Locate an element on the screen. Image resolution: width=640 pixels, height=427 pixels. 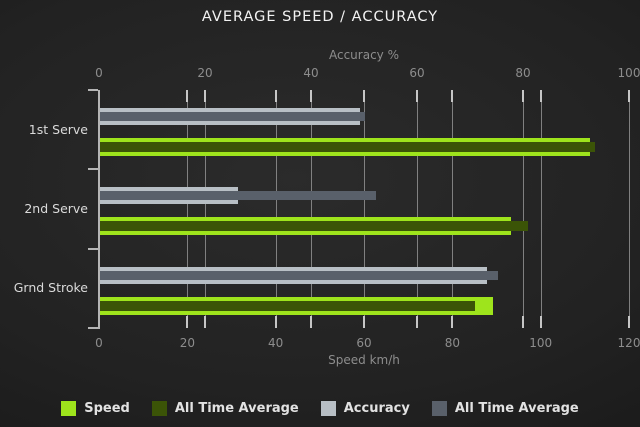
top-axis-tick-label: 60 is located at coordinates (417, 73).